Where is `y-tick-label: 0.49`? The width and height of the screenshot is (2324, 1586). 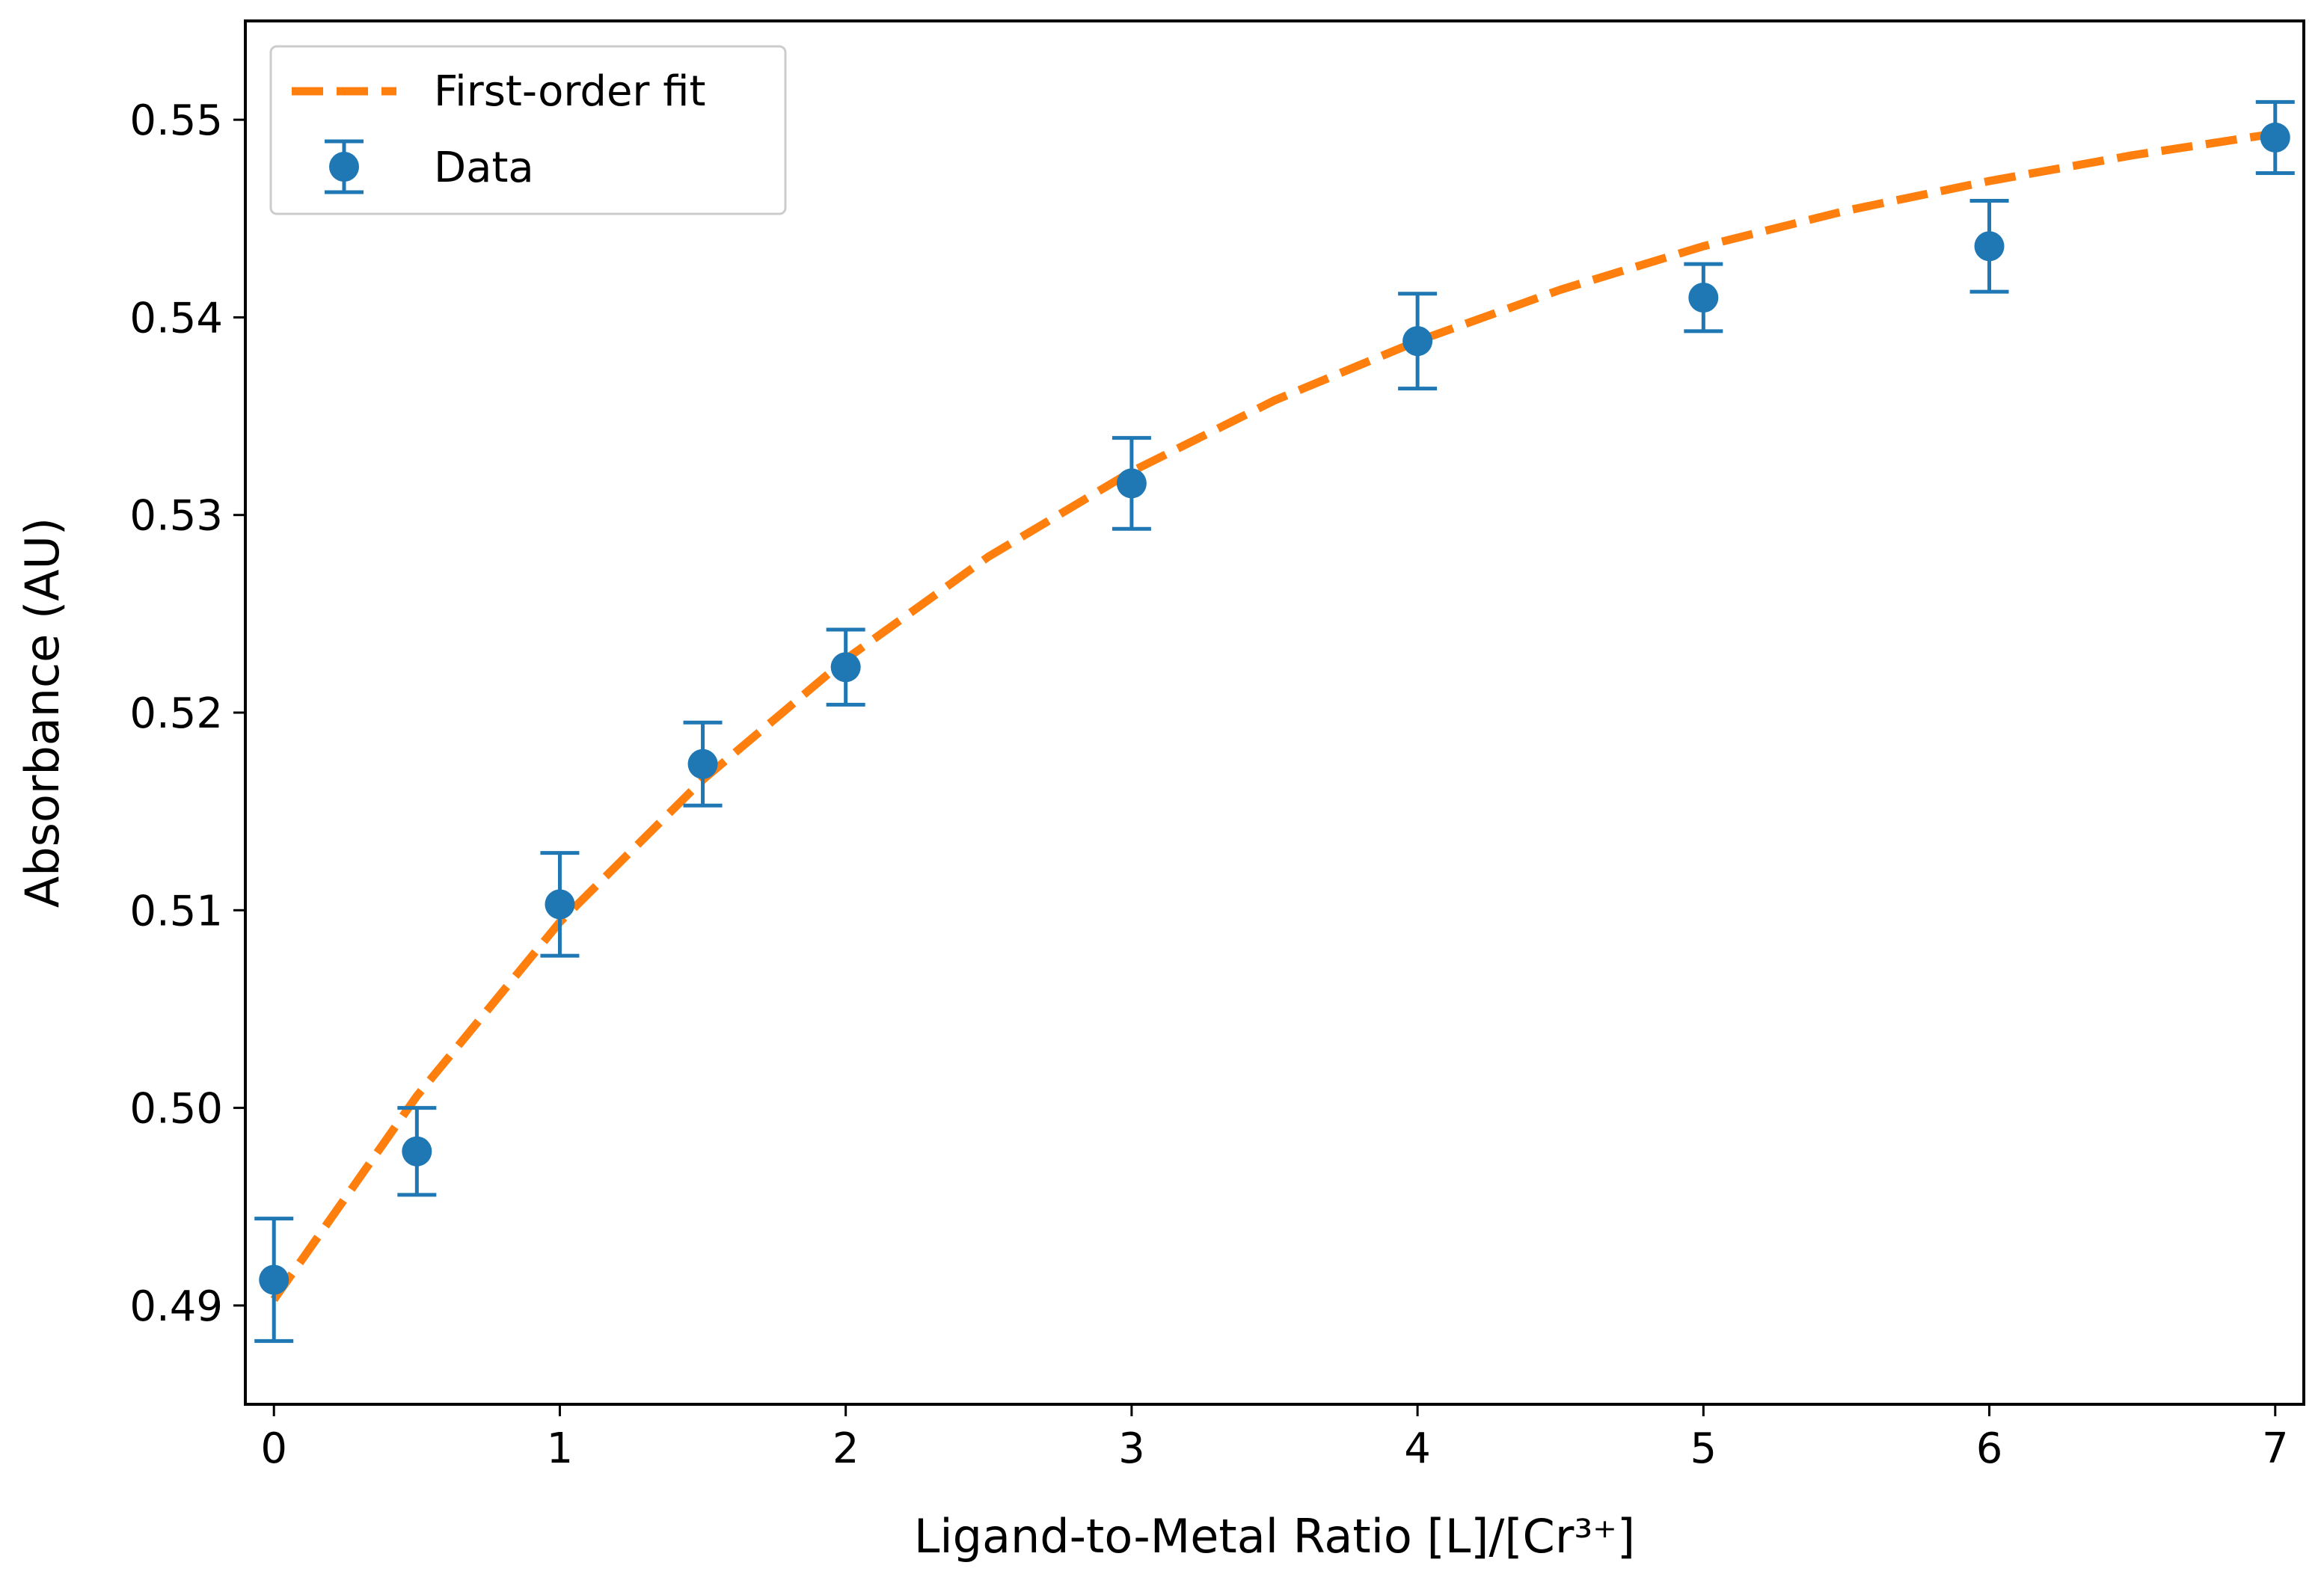
y-tick-label: 0.49 is located at coordinates (176, 1307).